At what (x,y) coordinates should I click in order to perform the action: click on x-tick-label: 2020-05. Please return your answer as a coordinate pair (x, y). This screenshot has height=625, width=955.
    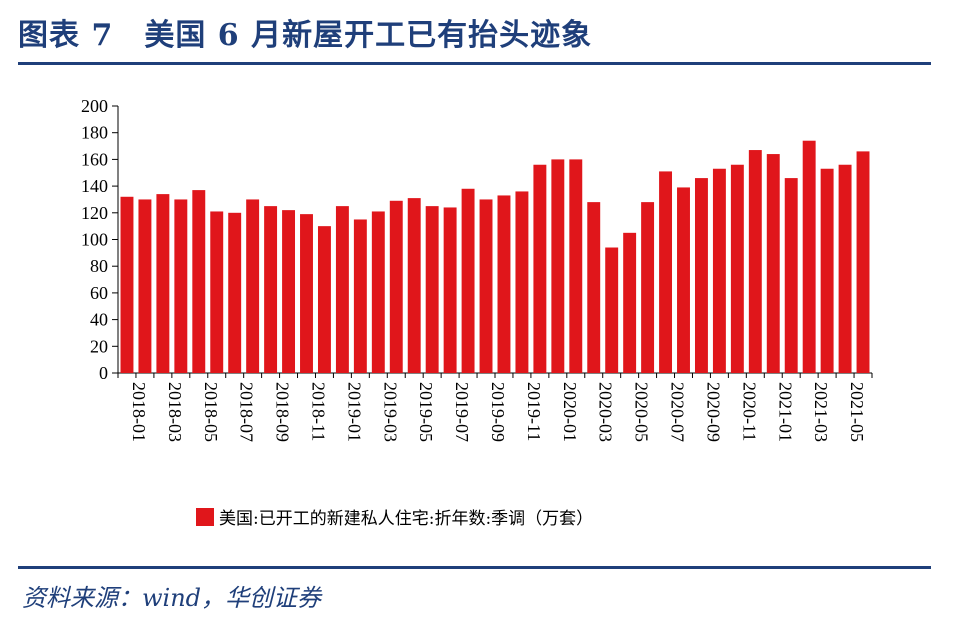
    Looking at the image, I should click on (642, 412).